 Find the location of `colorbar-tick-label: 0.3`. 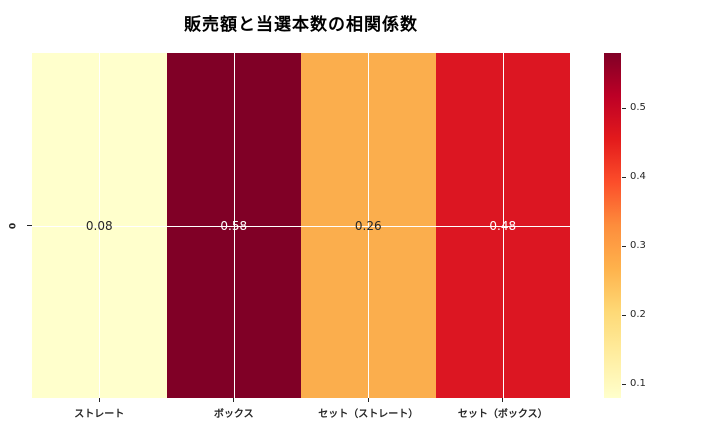

colorbar-tick-label: 0.3 is located at coordinates (638, 246).